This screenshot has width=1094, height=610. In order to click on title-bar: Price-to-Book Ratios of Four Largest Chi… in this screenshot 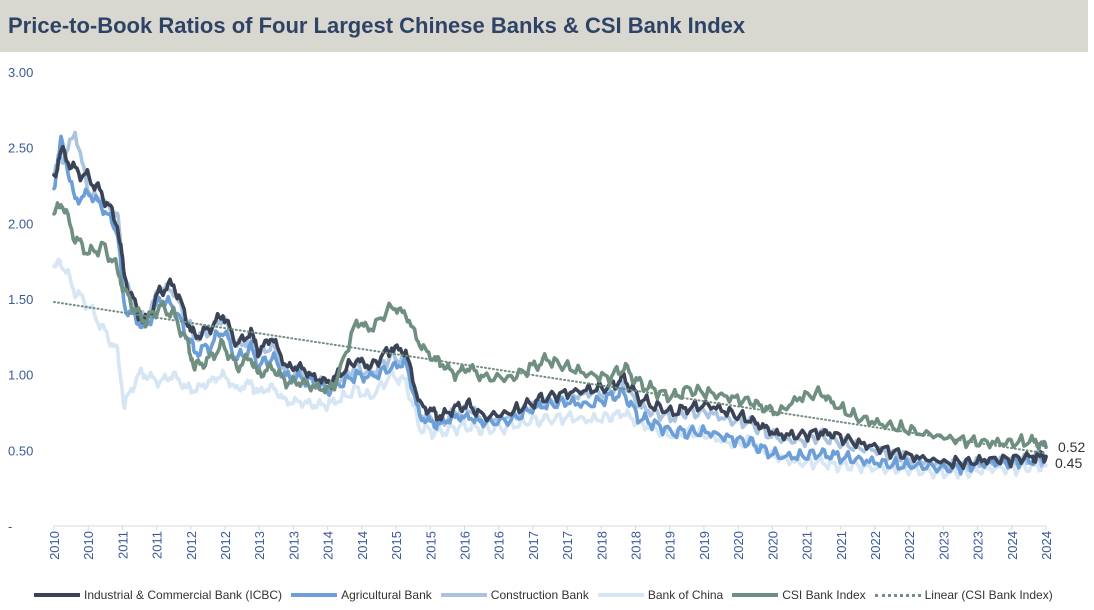, I will do `click(544, 26)`.